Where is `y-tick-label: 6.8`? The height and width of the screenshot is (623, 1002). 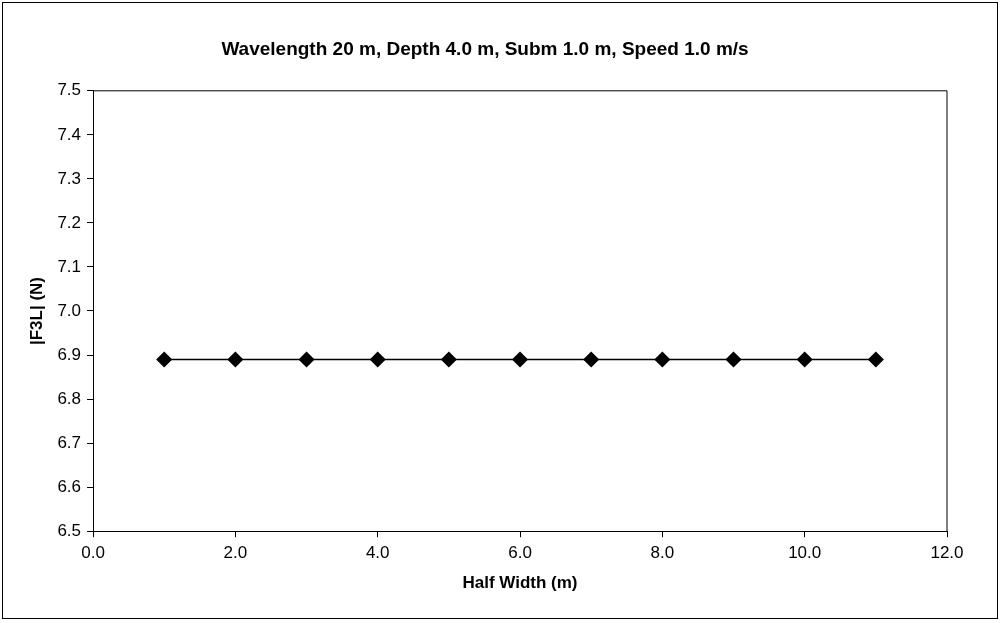
y-tick-label: 6.8 is located at coordinates (69, 398).